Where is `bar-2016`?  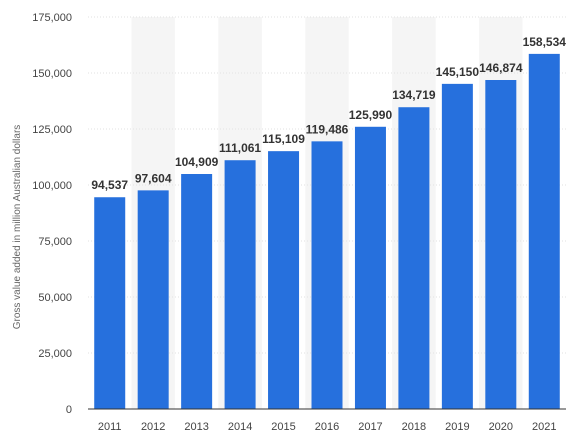
bar-2016 is located at coordinates (327, 275).